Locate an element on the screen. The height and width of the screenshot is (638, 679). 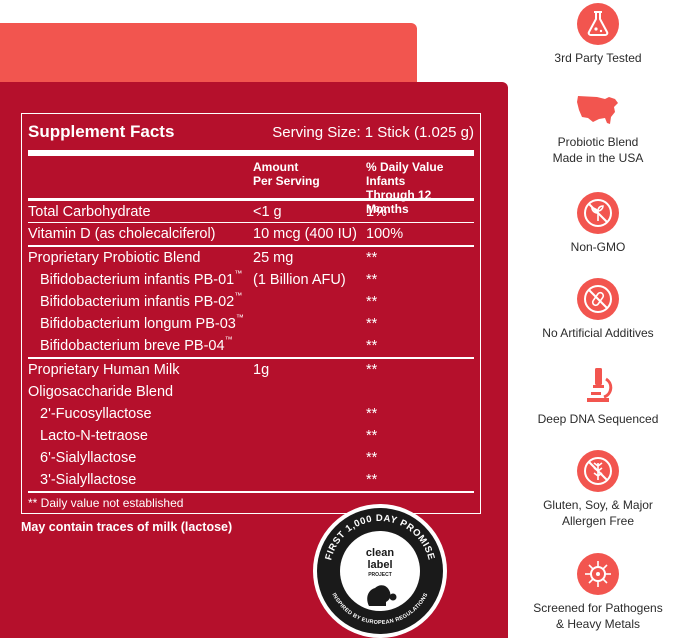
nutrient-amount: 25 mg is located at coordinates (273, 258).